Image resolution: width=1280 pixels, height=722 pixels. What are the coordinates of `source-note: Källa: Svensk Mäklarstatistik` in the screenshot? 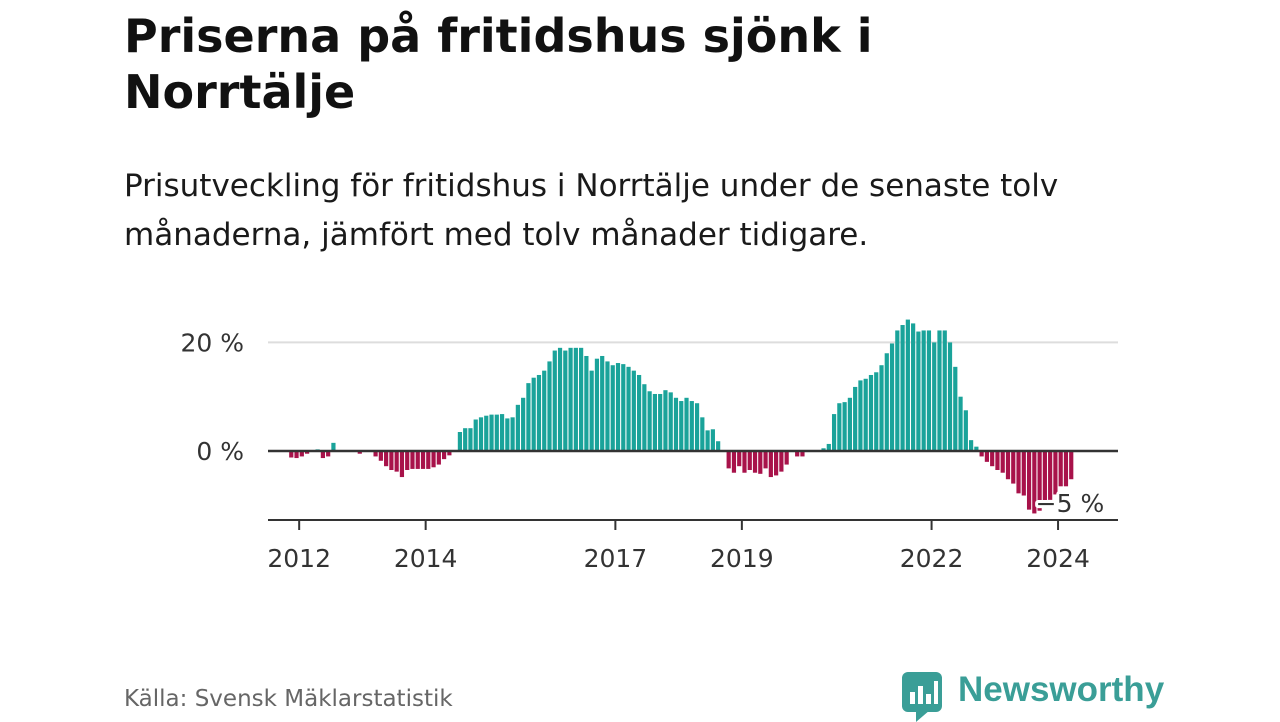 It's located at (288, 699).